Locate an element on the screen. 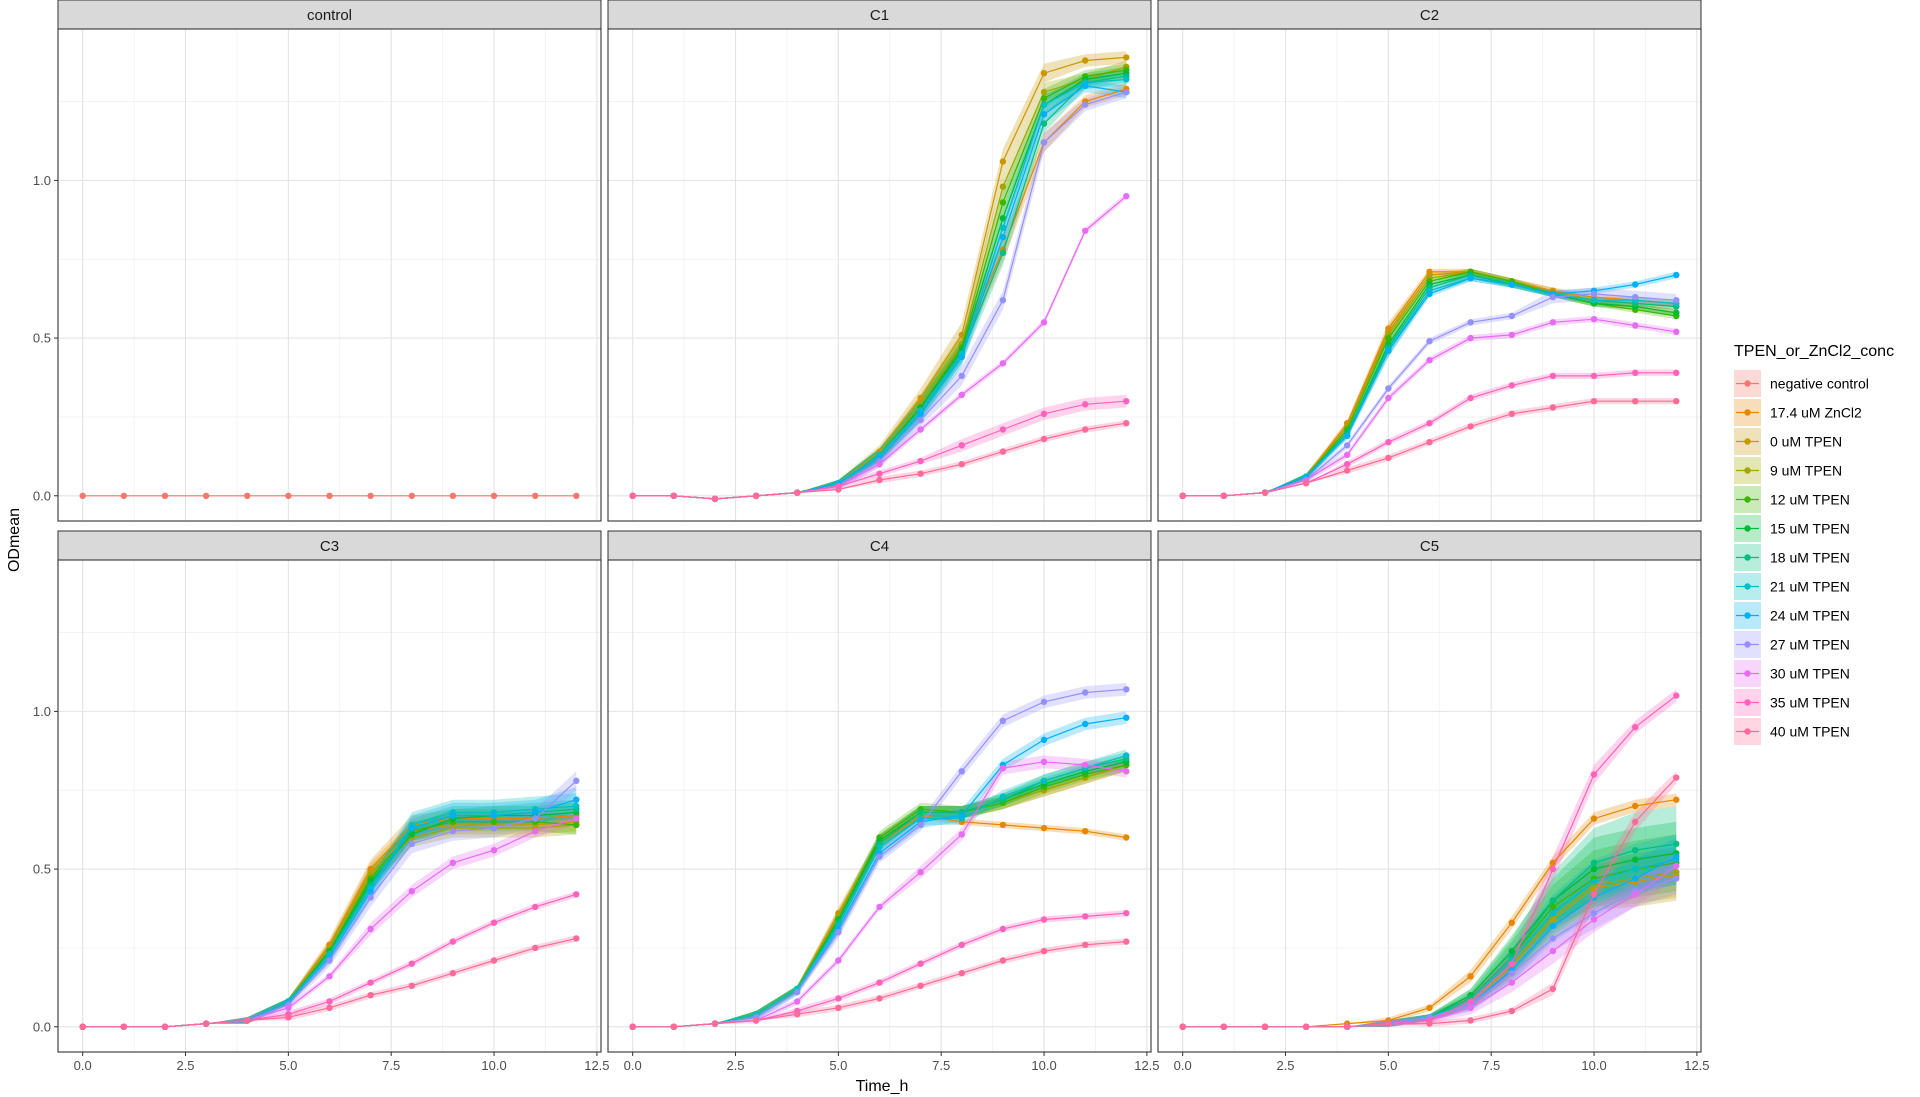 This screenshot has width=1920, height=1097. ribbon-17-4-um-zncl2 is located at coordinates (879, 919).